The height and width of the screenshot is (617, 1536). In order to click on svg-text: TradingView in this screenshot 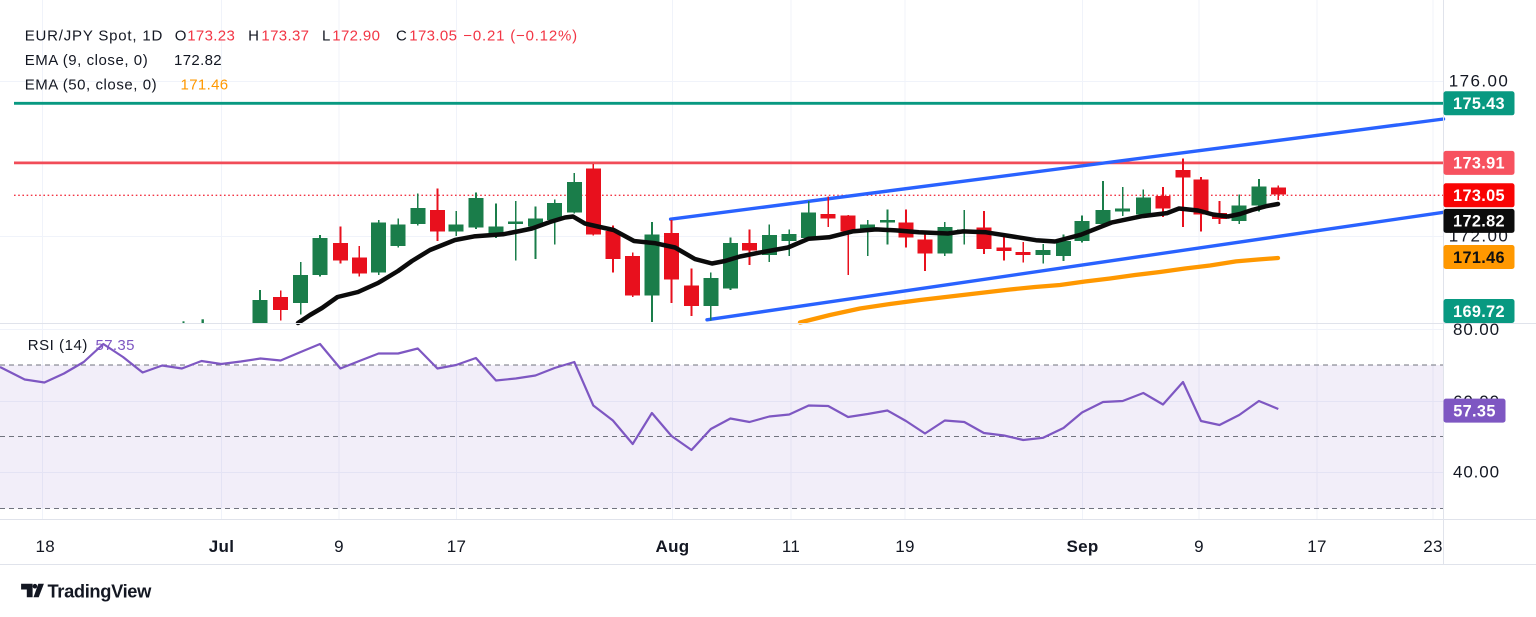, I will do `click(100, 591)`.